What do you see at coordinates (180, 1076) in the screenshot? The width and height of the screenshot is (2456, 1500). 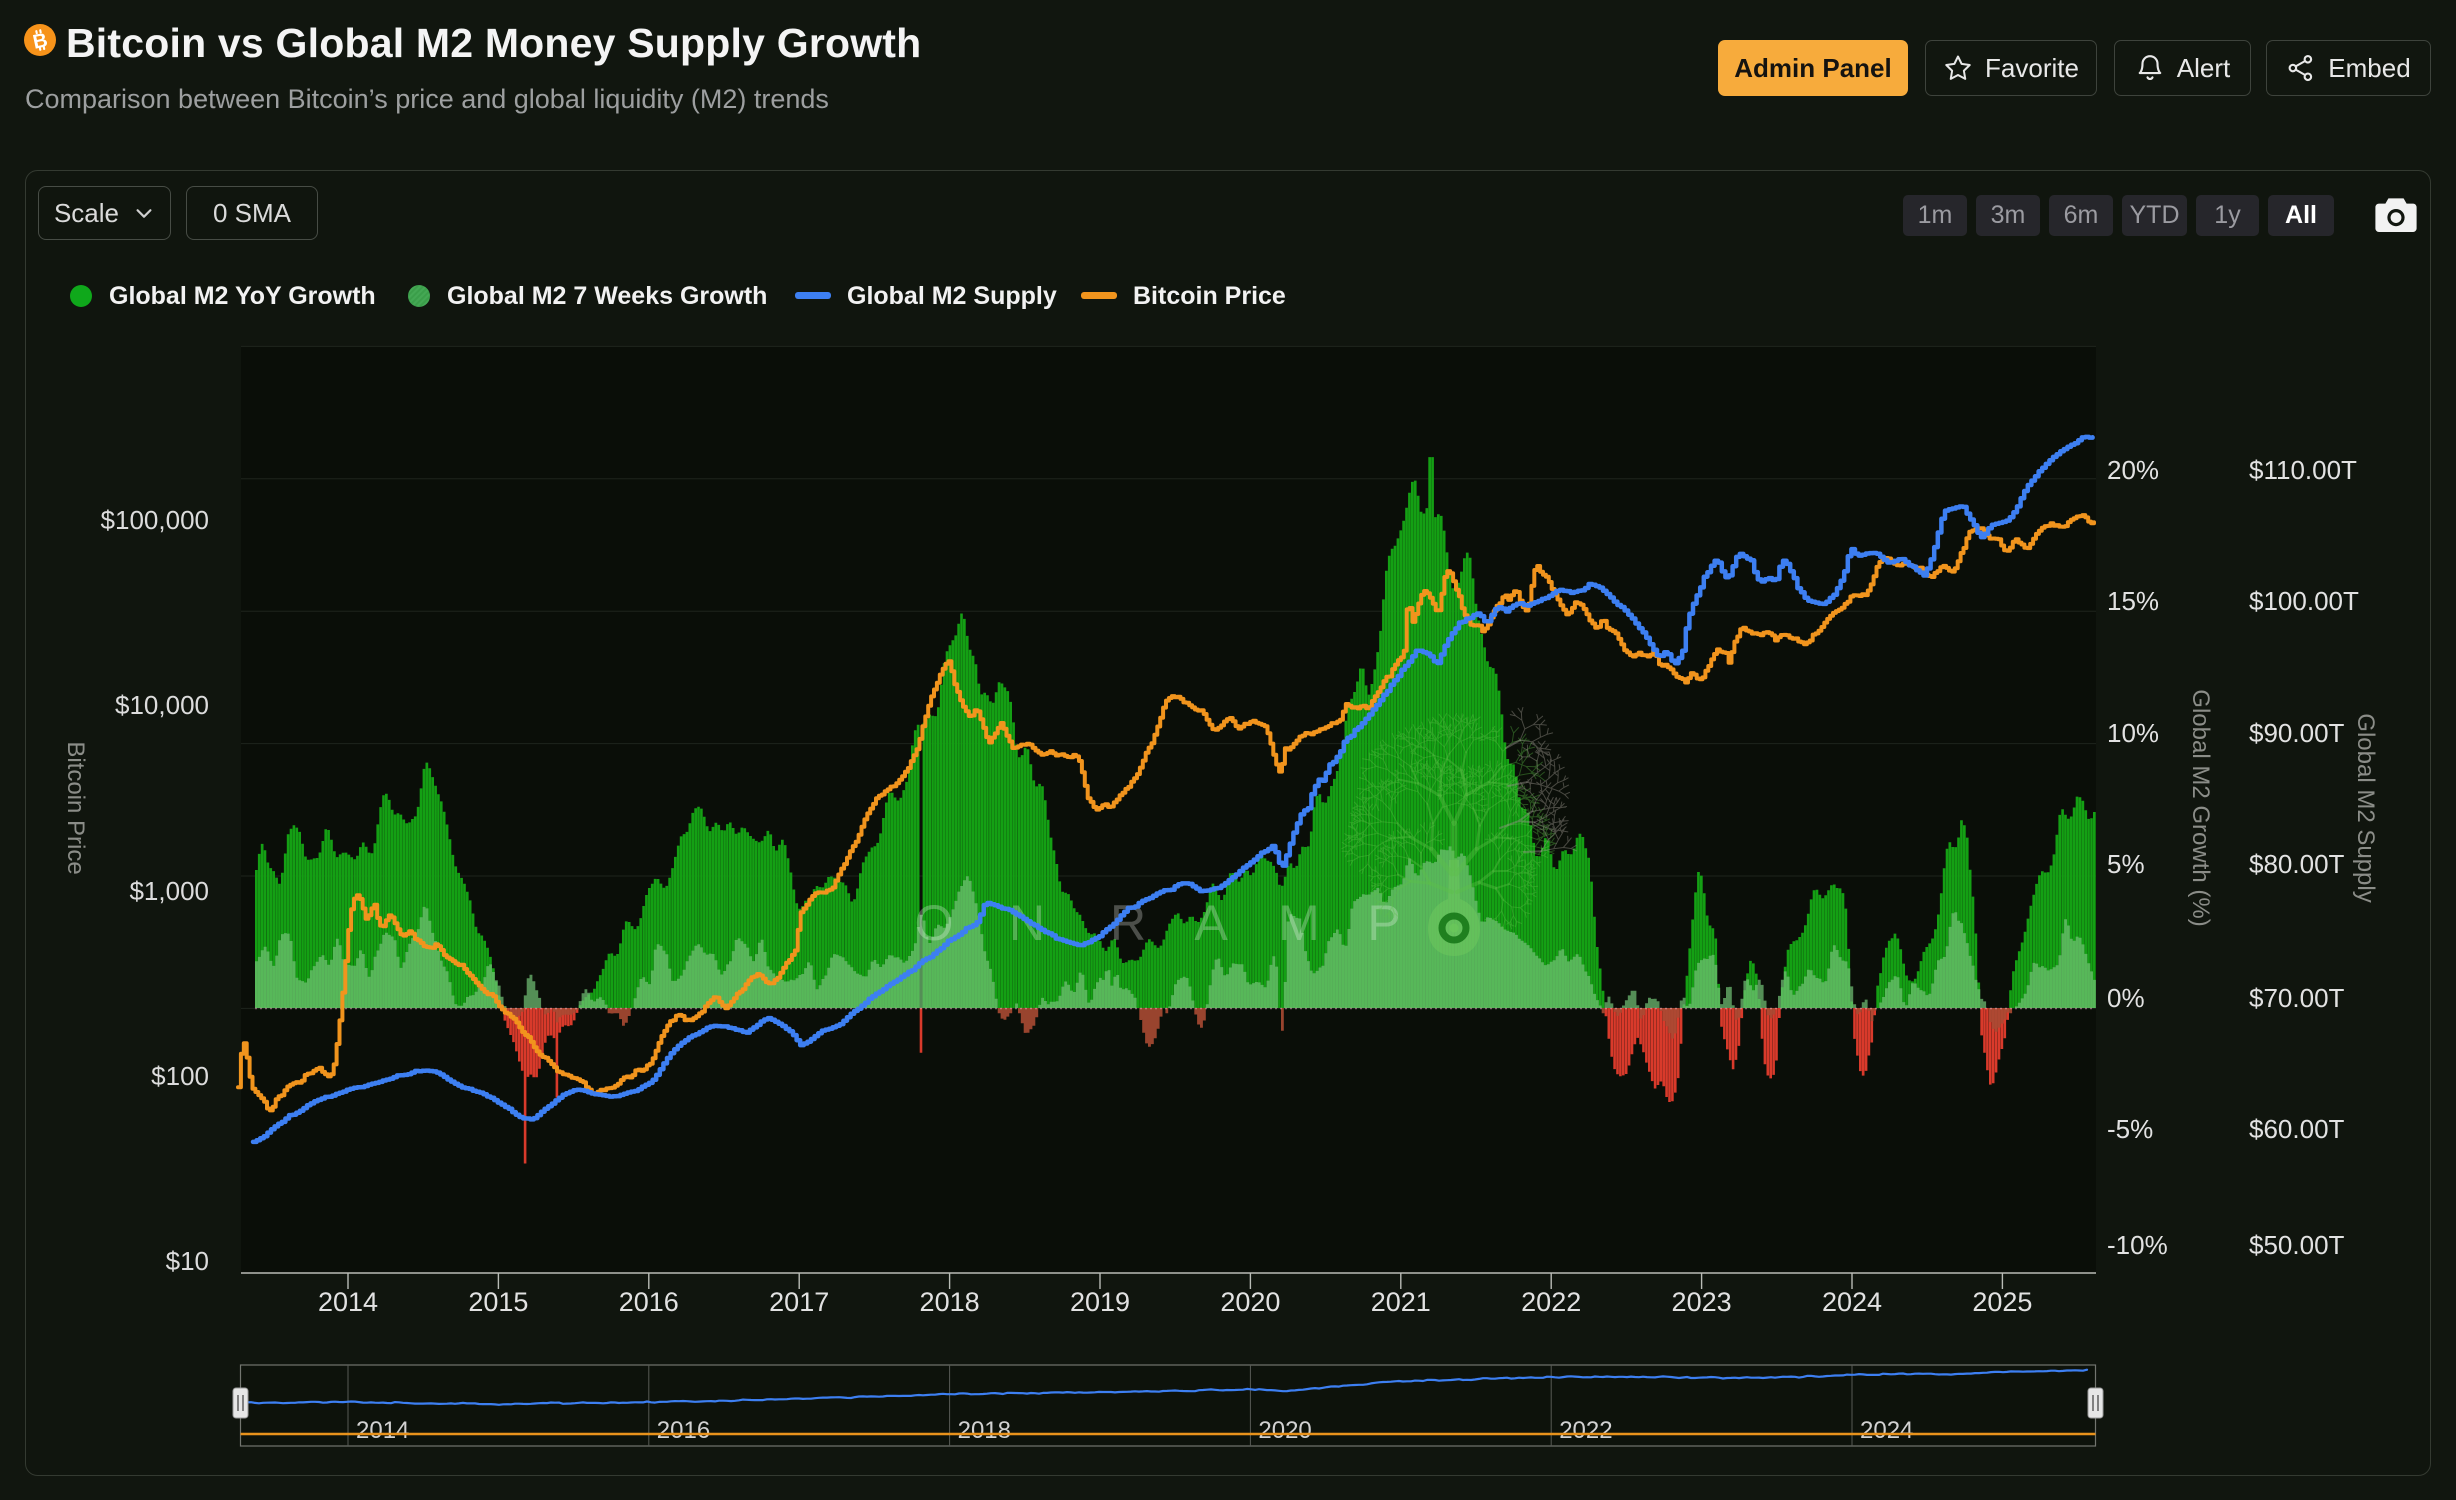 I see `svg-text: $100` at bounding box center [180, 1076].